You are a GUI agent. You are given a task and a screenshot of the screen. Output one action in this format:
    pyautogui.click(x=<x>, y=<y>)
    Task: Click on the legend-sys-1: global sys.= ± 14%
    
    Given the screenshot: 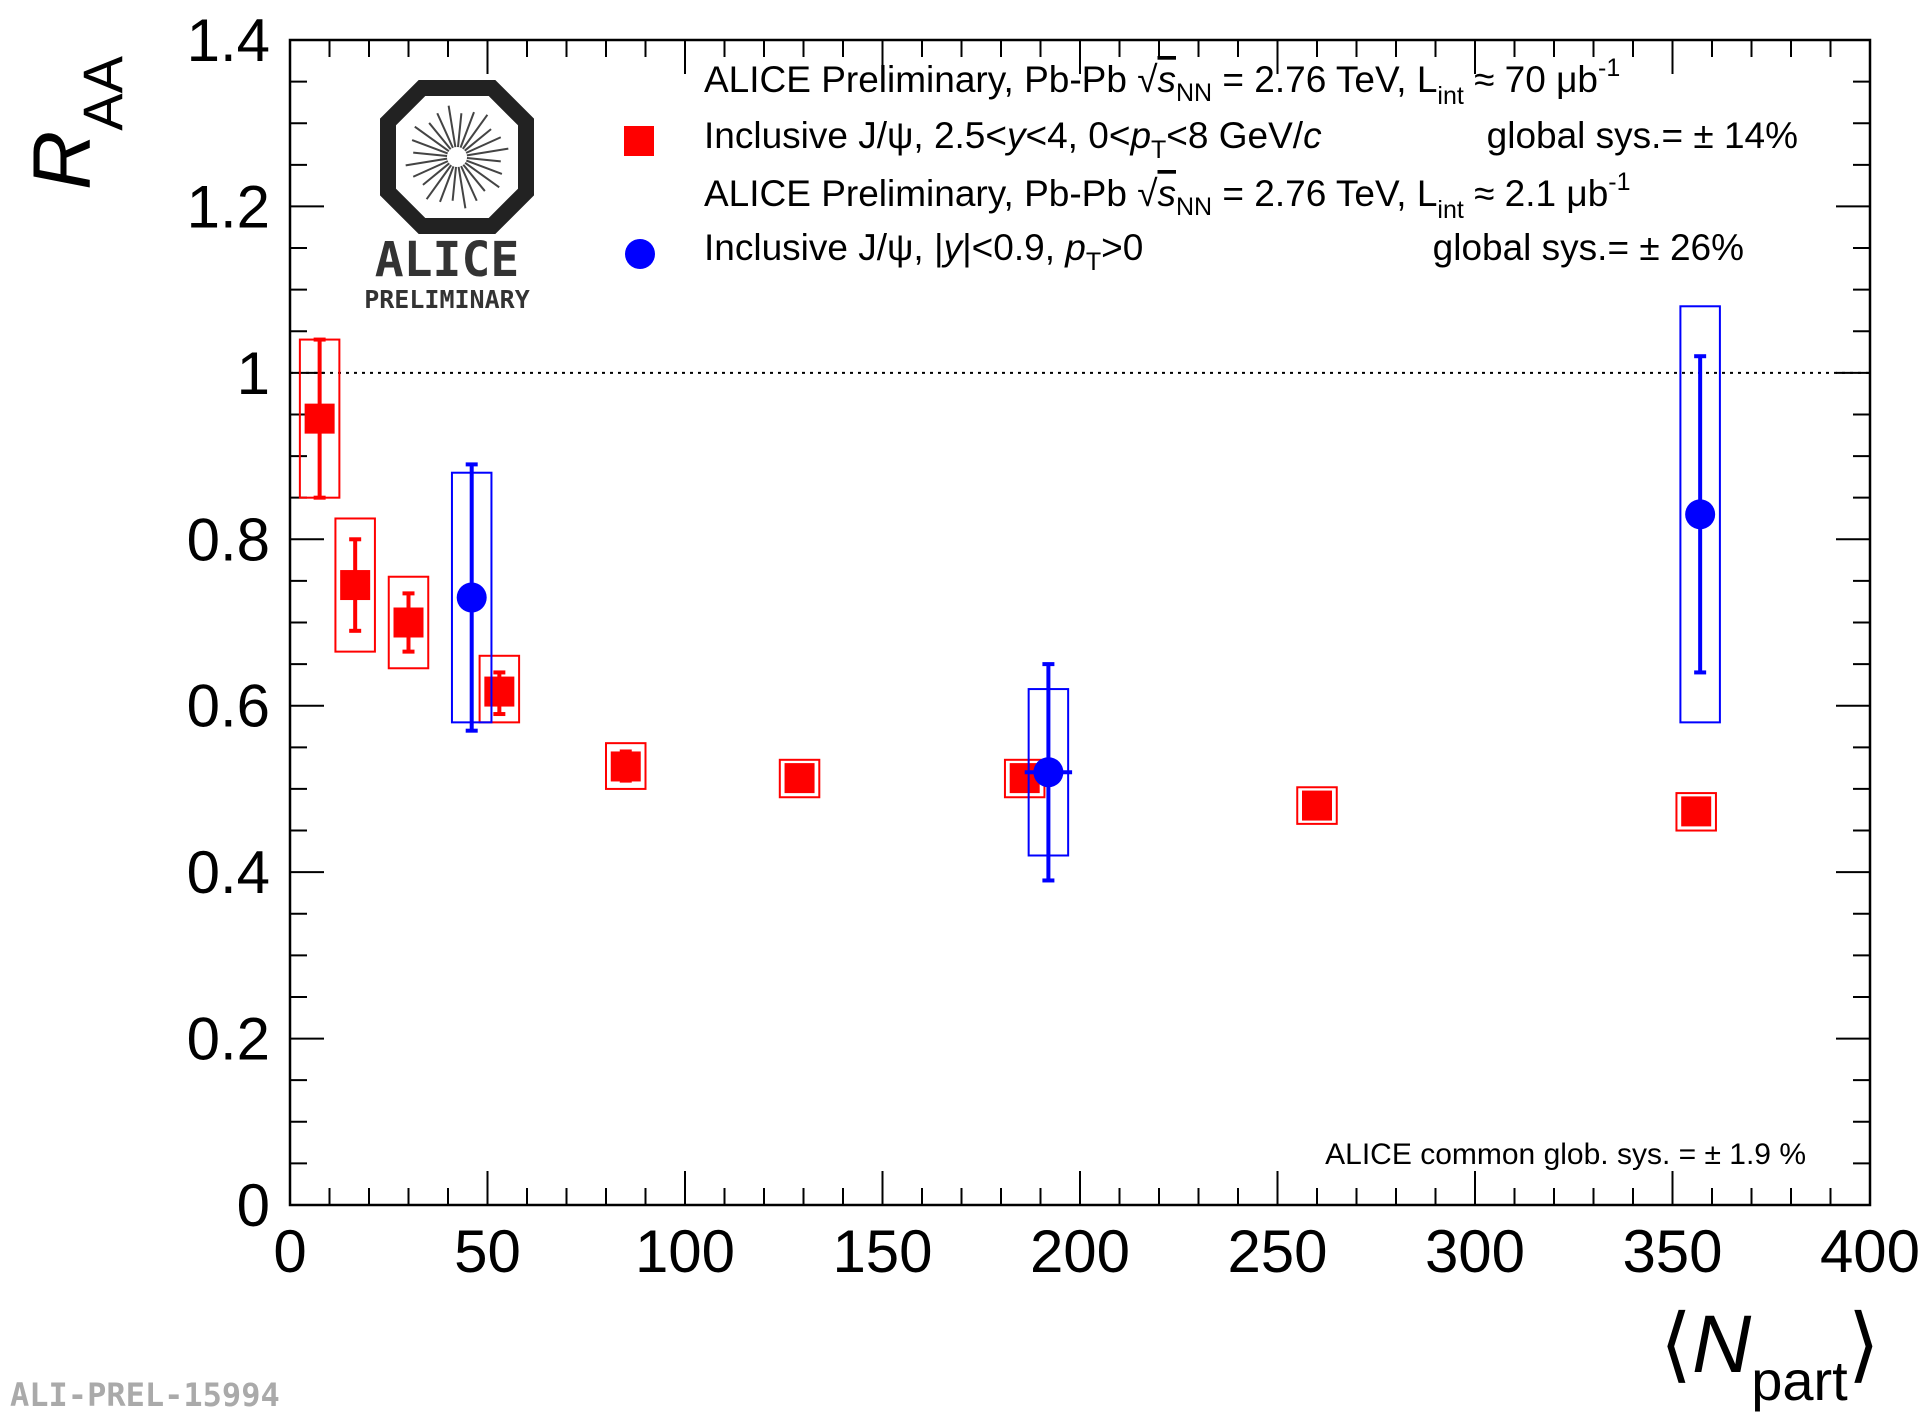 What is the action you would take?
    pyautogui.click(x=1642, y=135)
    